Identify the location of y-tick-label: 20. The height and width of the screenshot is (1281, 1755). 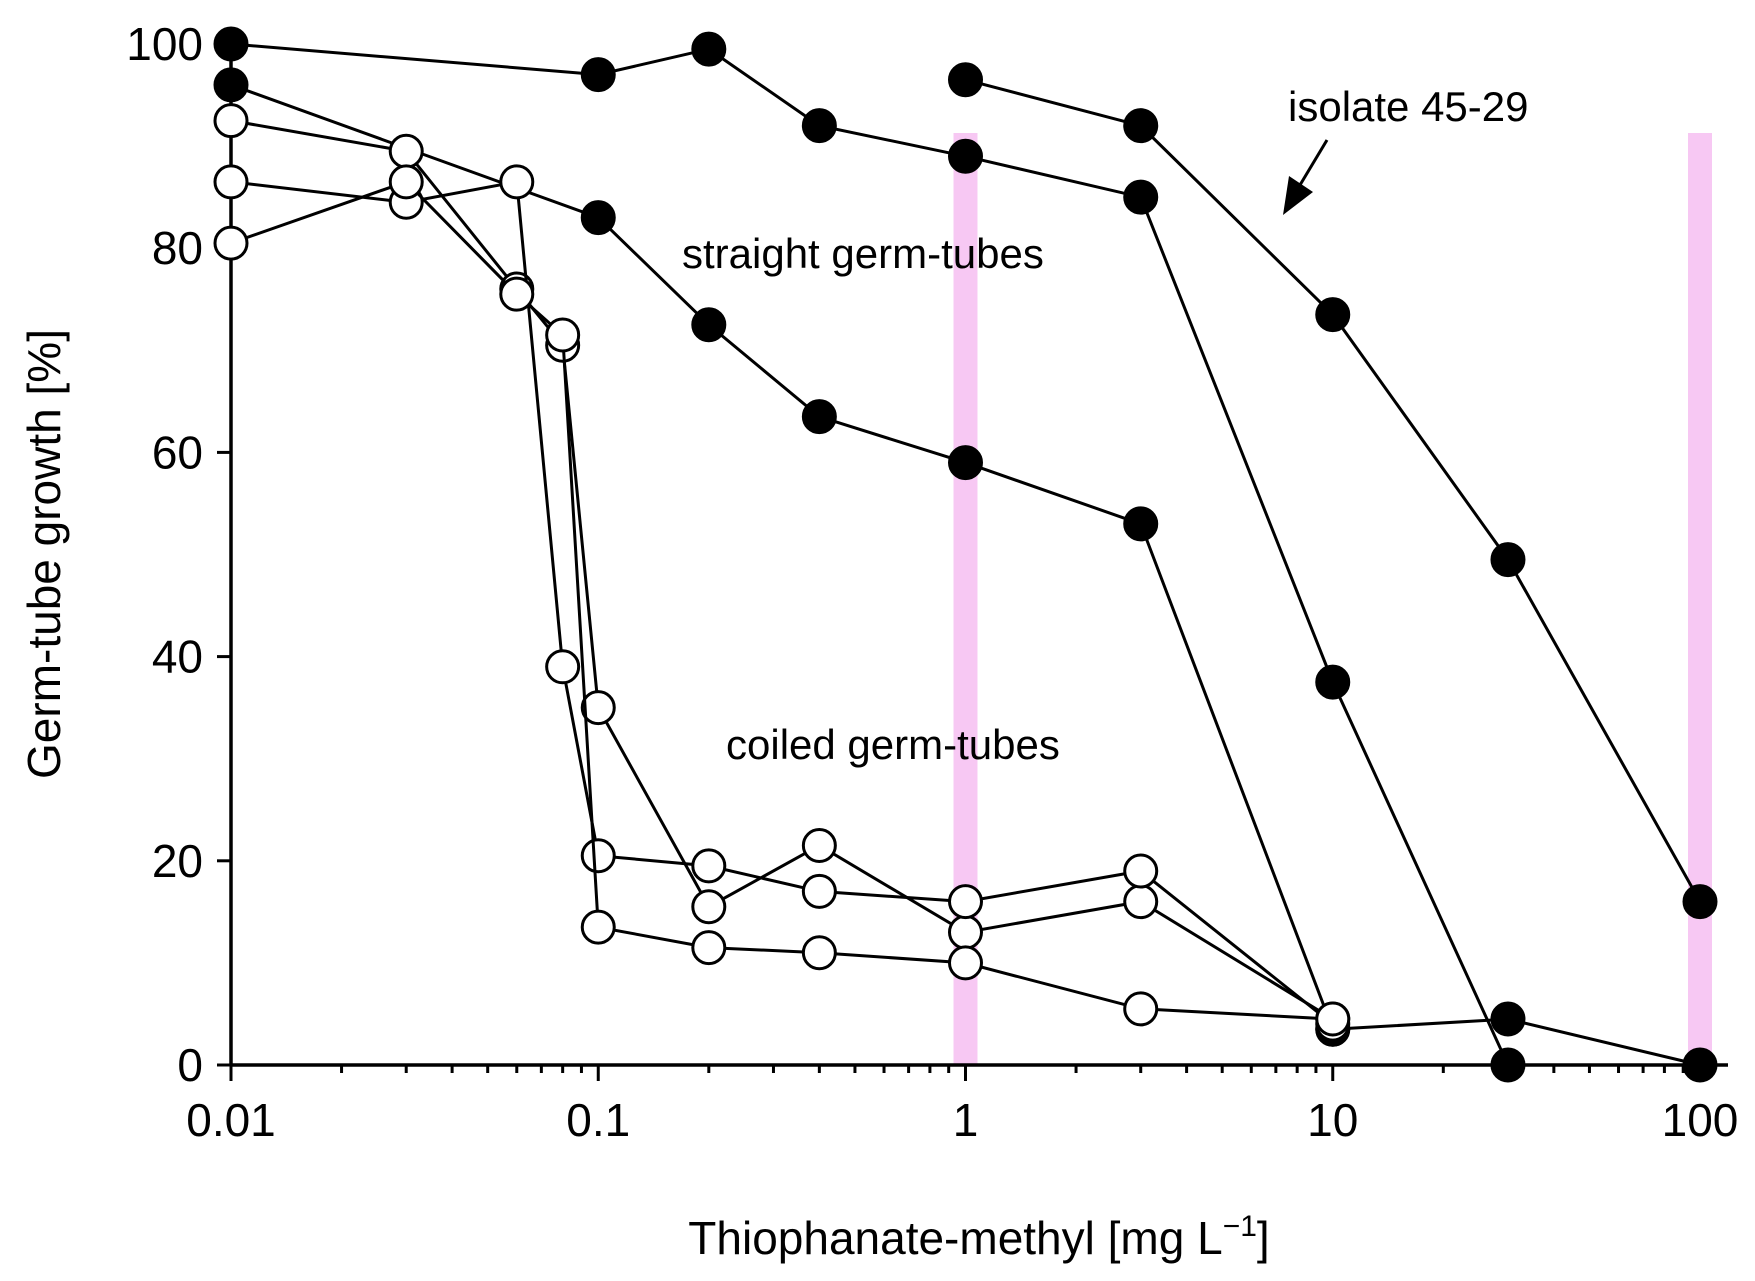
(177, 861).